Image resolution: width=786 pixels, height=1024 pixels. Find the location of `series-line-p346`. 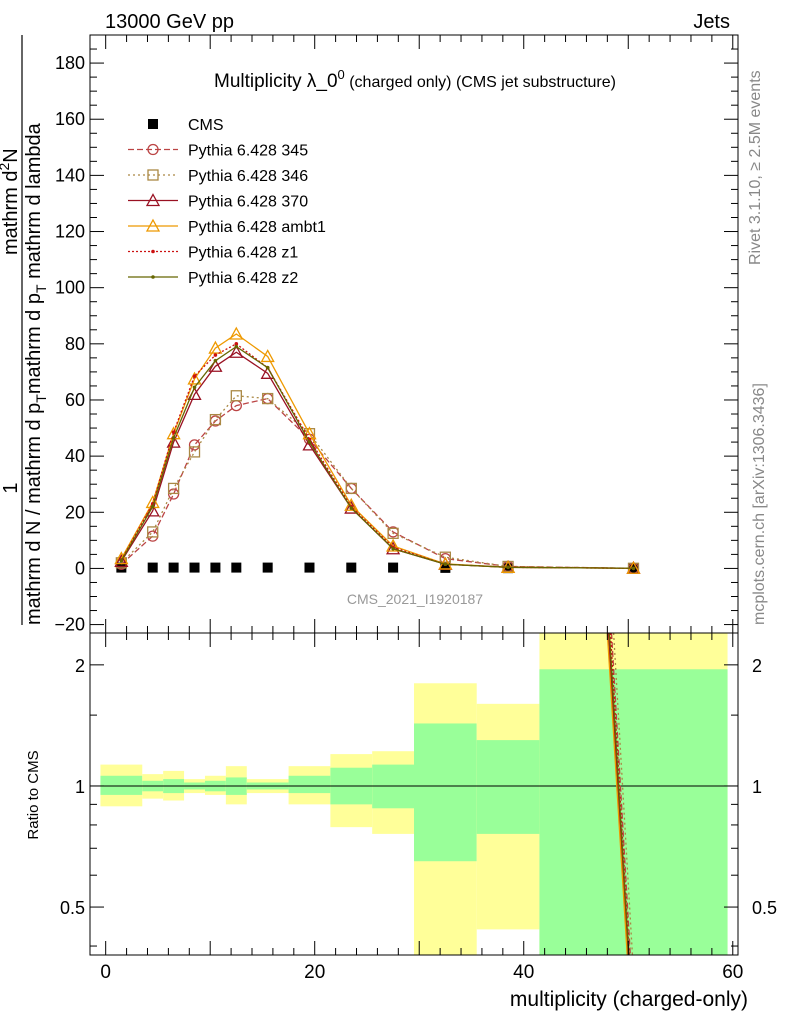

series-line-p346 is located at coordinates (377, 482).